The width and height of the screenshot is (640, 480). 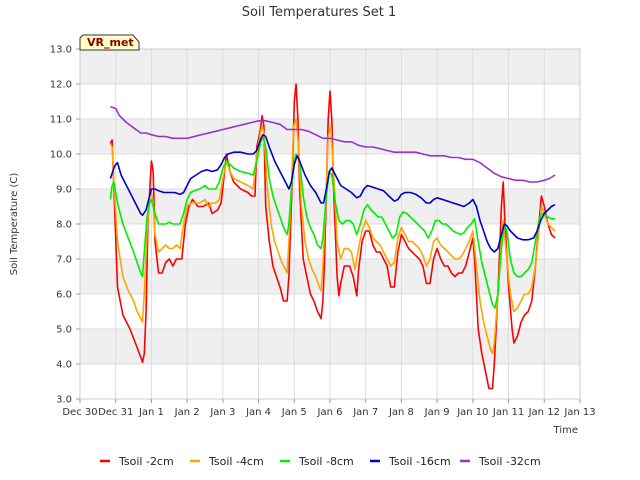 I want to click on annotation-box, so click(x=109, y=42).